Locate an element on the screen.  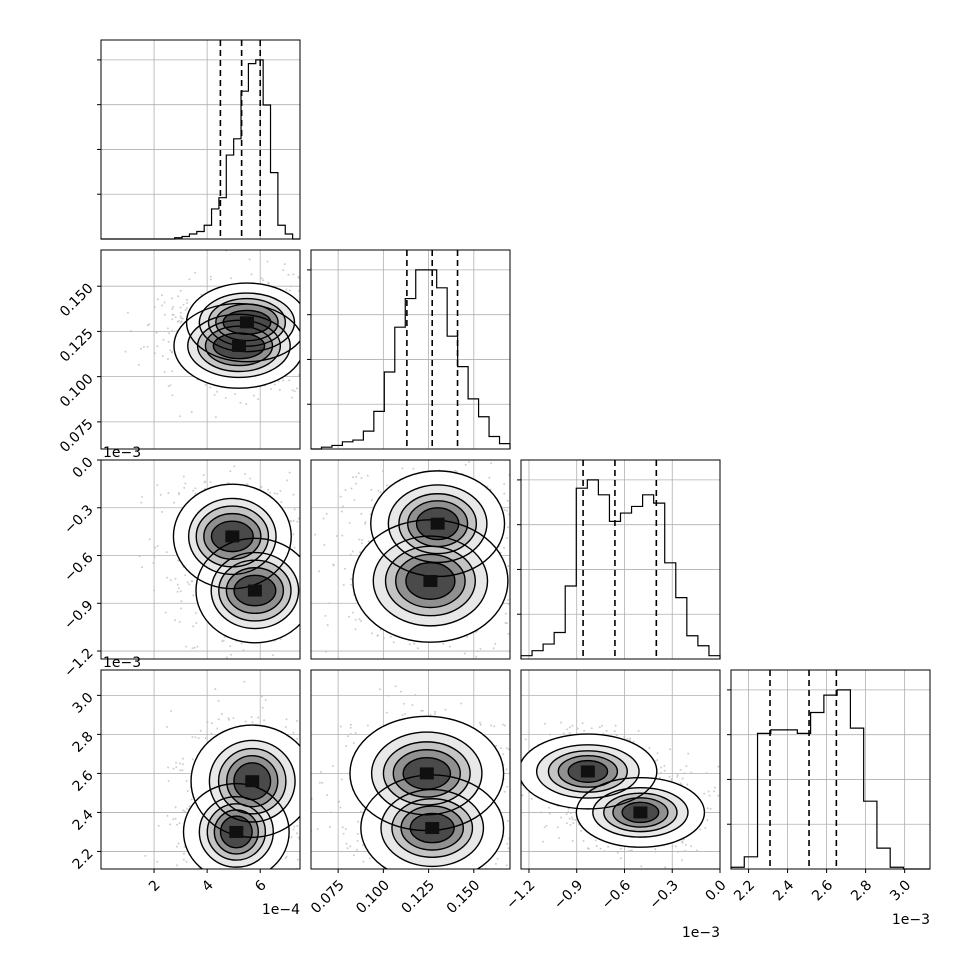
scatter-frame is located at coordinates (200, 559).